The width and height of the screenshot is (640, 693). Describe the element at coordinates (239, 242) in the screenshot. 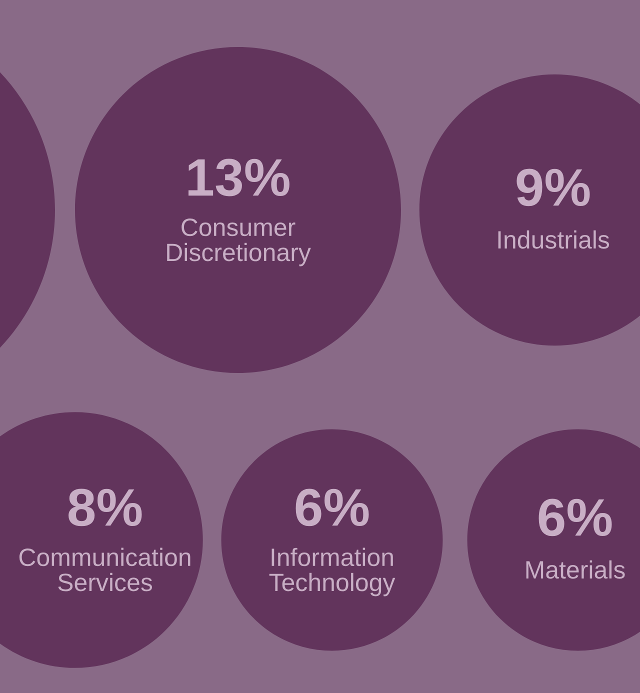

I see `category-label: Consumer Discretionary` at that location.